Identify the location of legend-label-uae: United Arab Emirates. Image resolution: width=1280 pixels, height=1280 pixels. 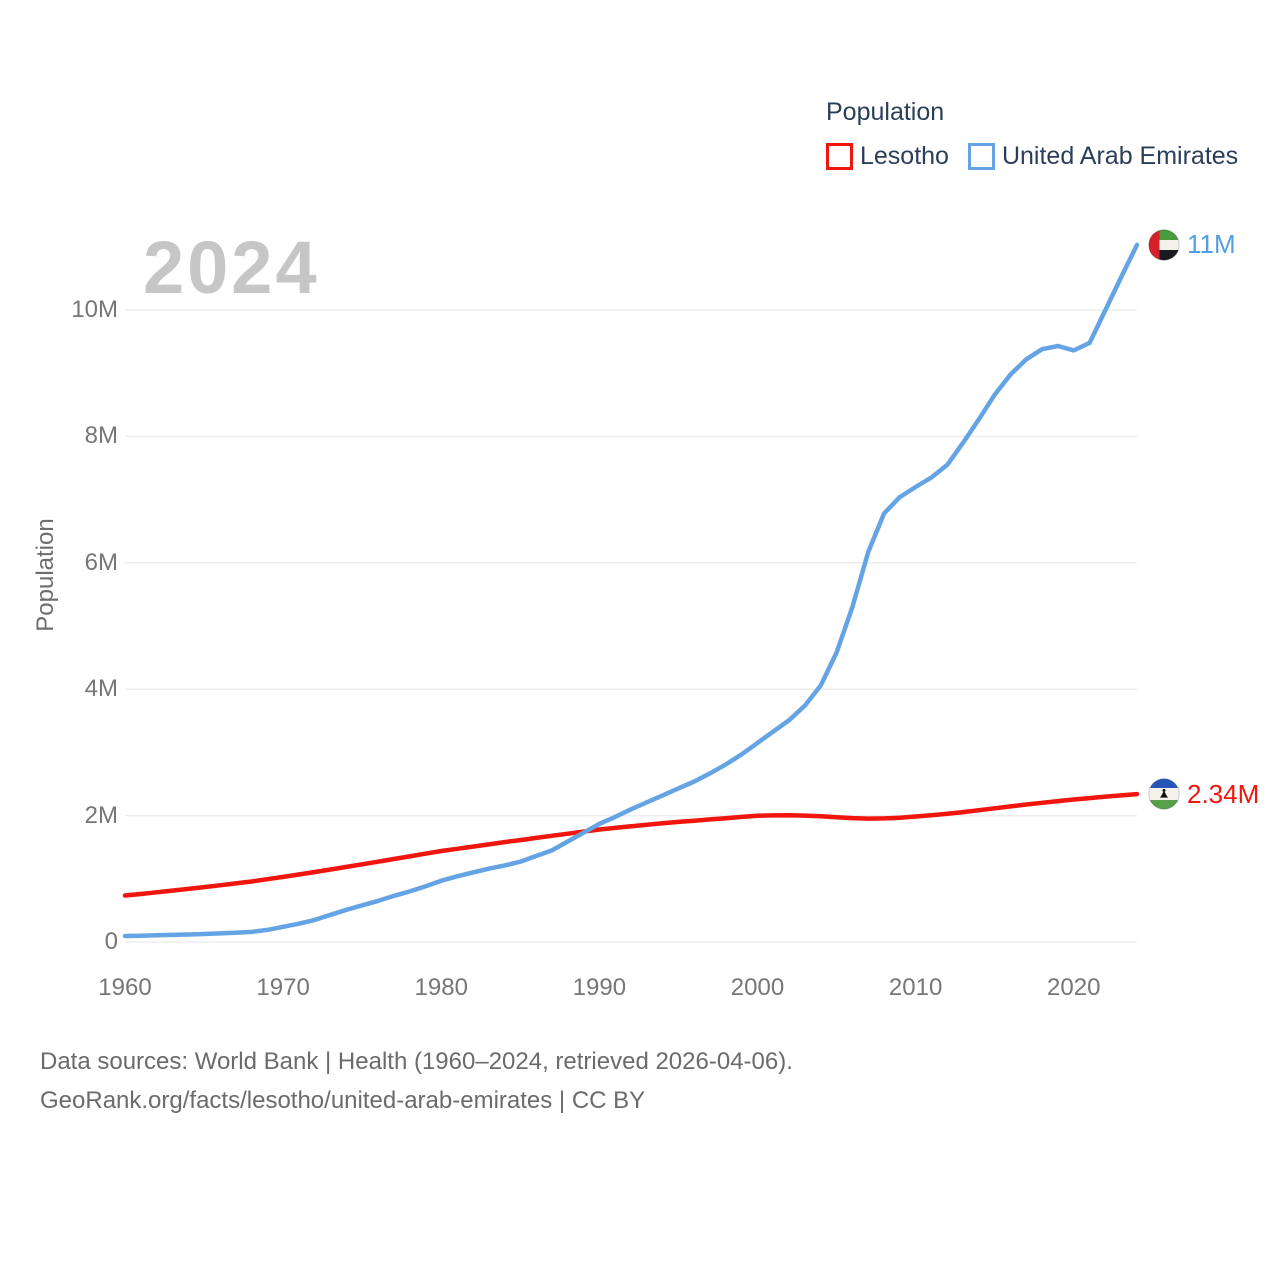
(1120, 156).